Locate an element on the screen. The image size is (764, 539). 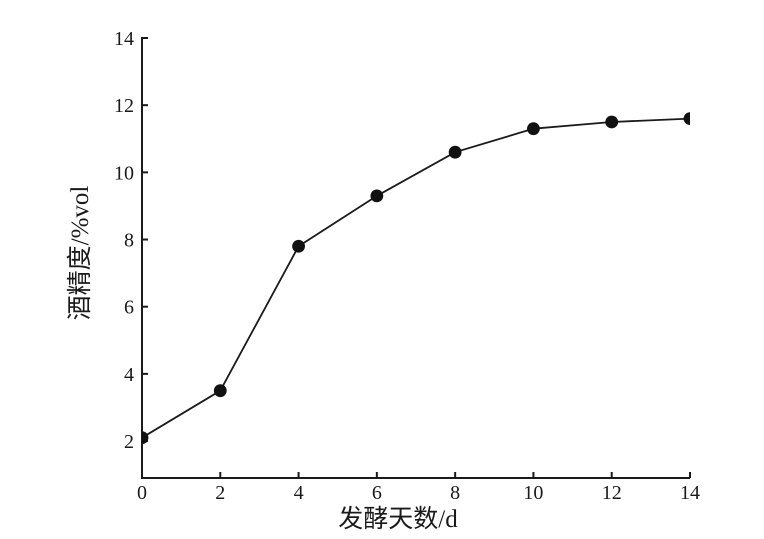
x-tick-label: 0 is located at coordinates (142, 493).